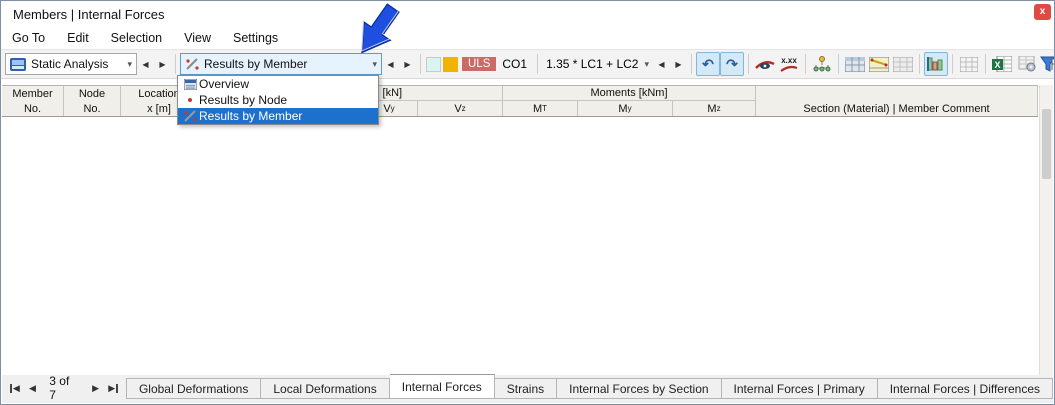  I want to click on menu-bar: Go To Edit Selection View Settings, so click(527, 38).